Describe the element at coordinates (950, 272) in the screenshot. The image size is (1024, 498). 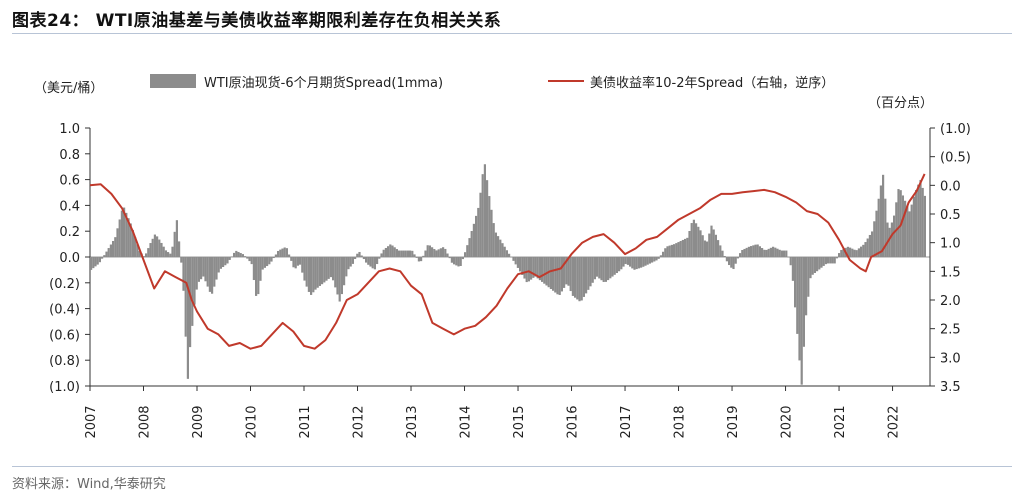
I see `right-axis-tick-label: 1.5` at that location.